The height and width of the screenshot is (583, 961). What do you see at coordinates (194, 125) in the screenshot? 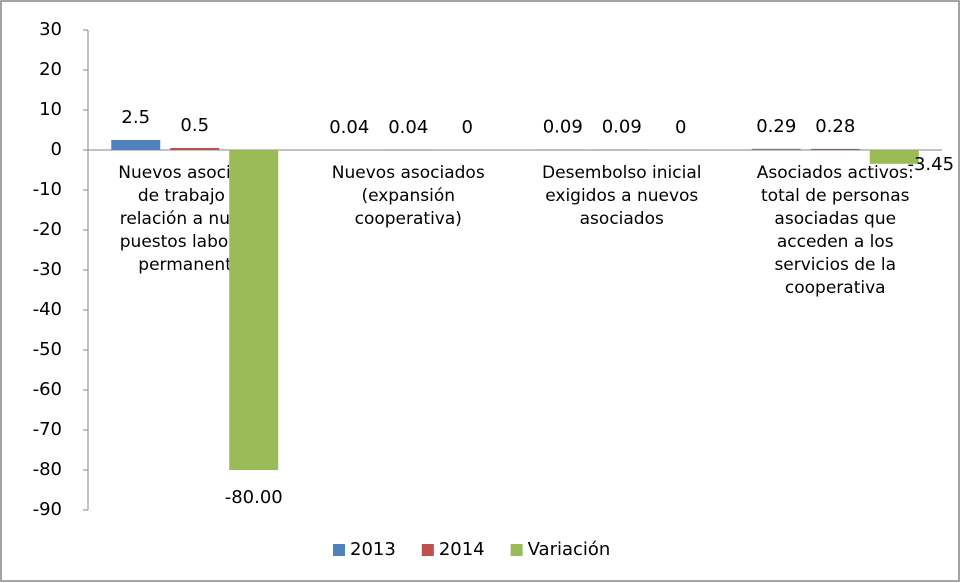
I see `data-label: 0.5` at bounding box center [194, 125].